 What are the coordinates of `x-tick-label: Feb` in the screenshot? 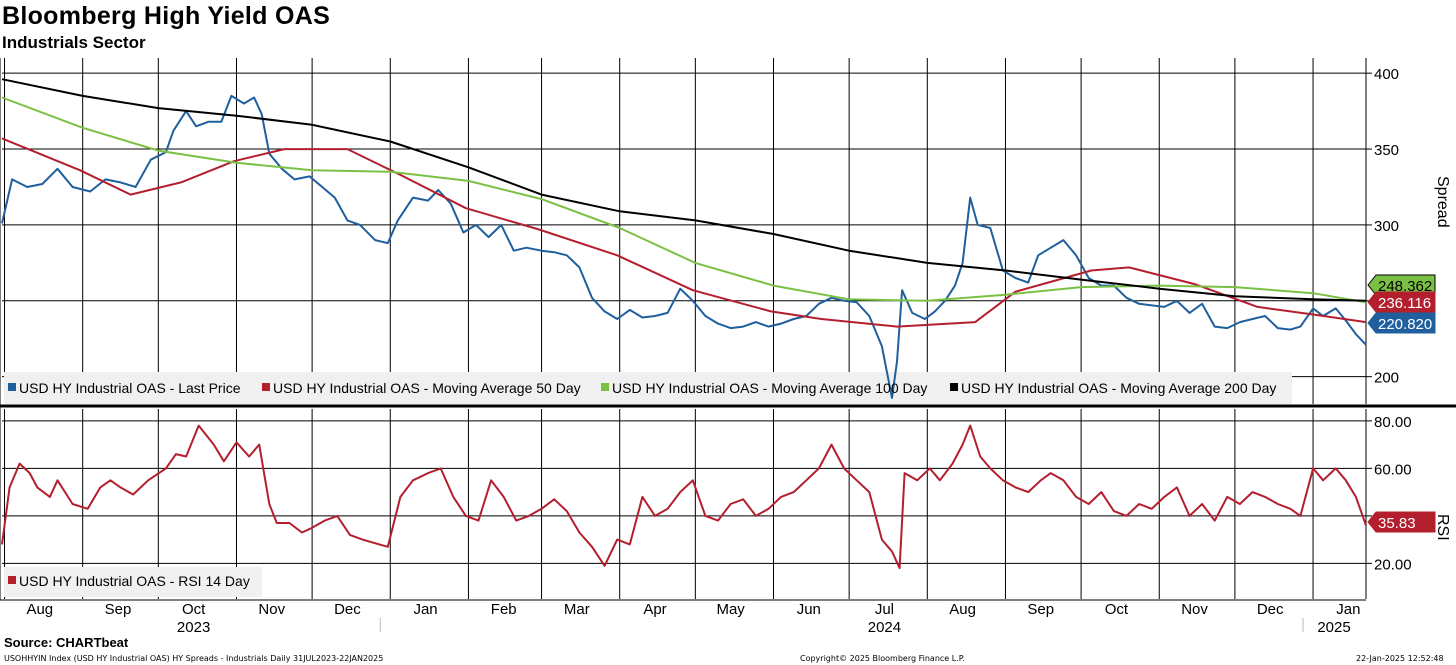 It's located at (504, 609).